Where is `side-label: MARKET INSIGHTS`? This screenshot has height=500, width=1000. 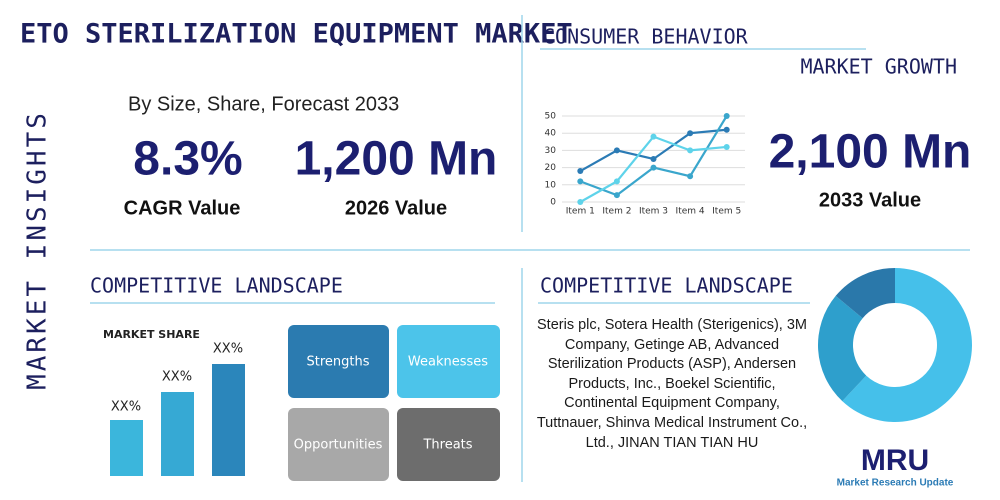
side-label: MARKET INSIGHTS is located at coordinates (38, 250).